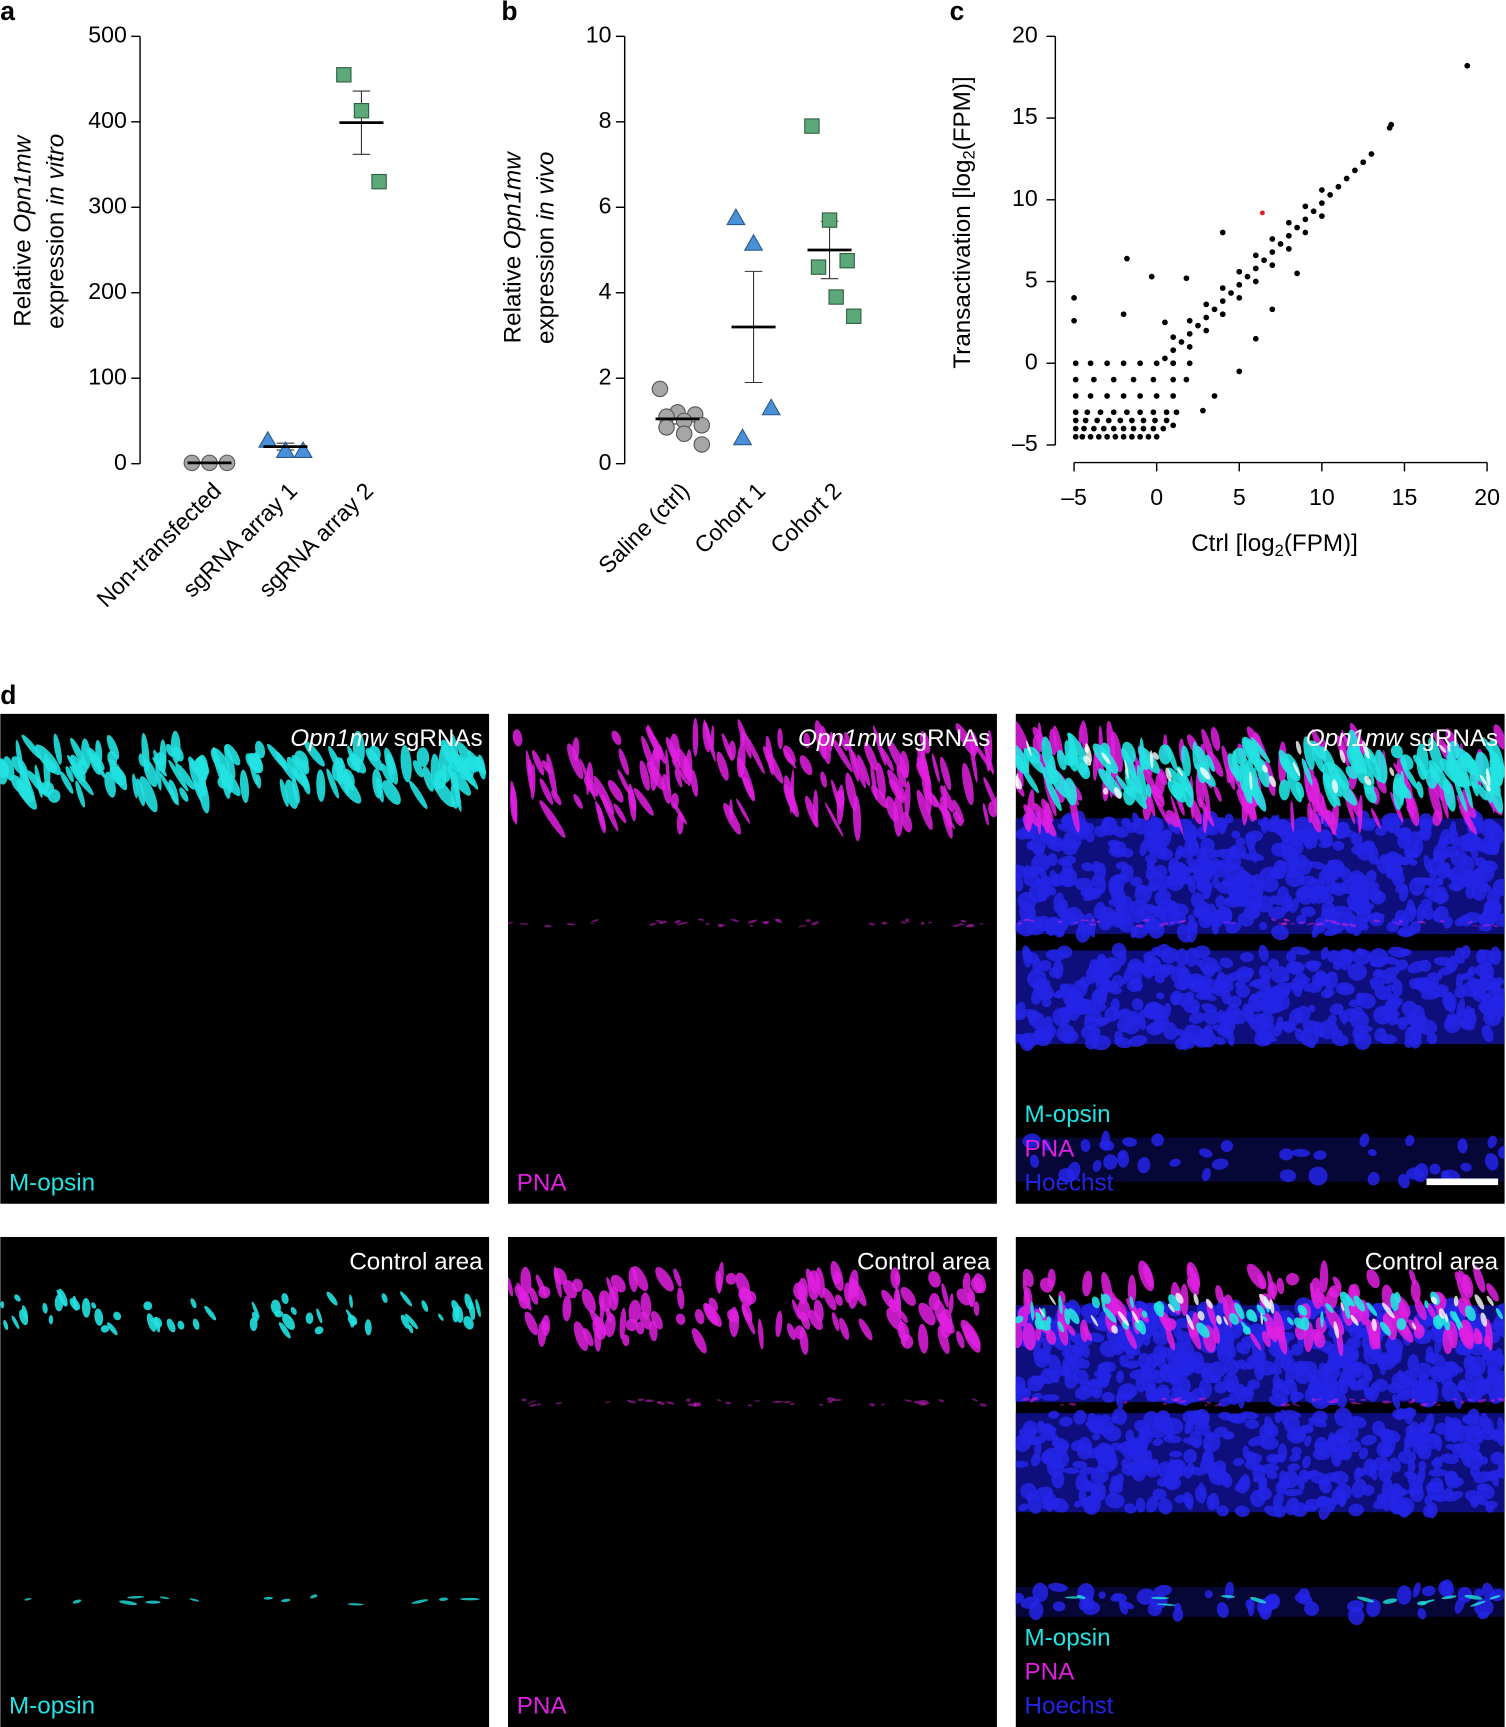 This screenshot has width=1506, height=1727. I want to click on y-axis-label-part: Relative, so click(23, 282).